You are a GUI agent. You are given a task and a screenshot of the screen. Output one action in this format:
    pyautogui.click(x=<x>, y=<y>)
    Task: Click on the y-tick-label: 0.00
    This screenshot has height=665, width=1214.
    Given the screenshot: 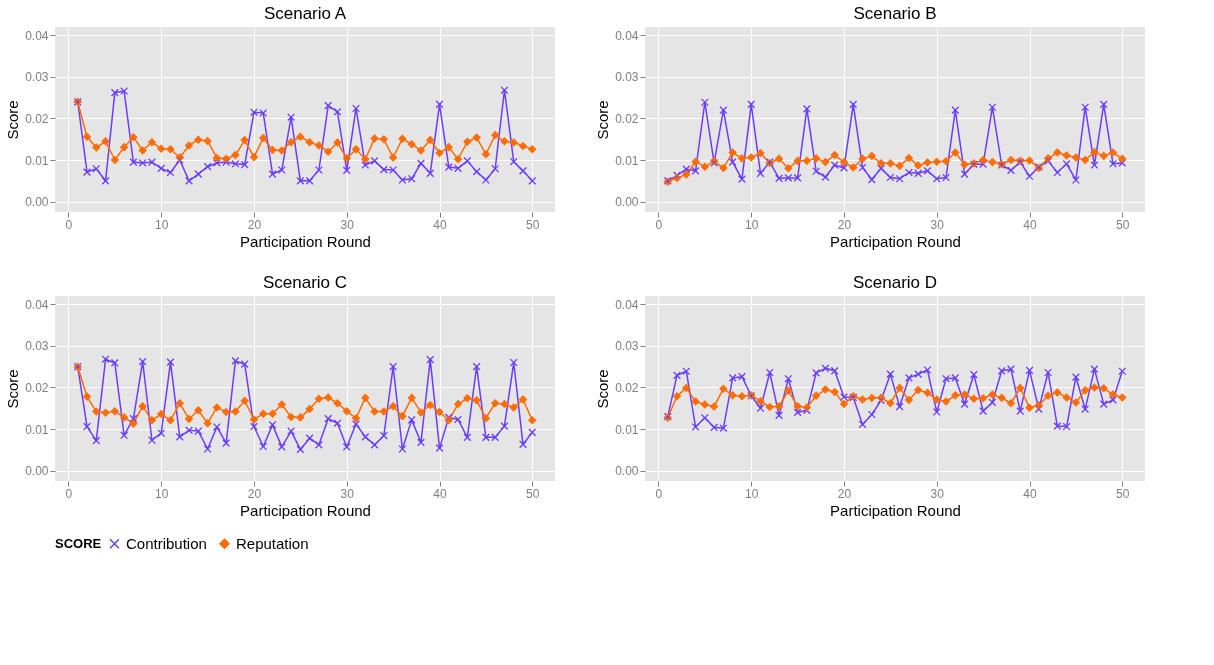 What is the action you would take?
    pyautogui.click(x=627, y=471)
    